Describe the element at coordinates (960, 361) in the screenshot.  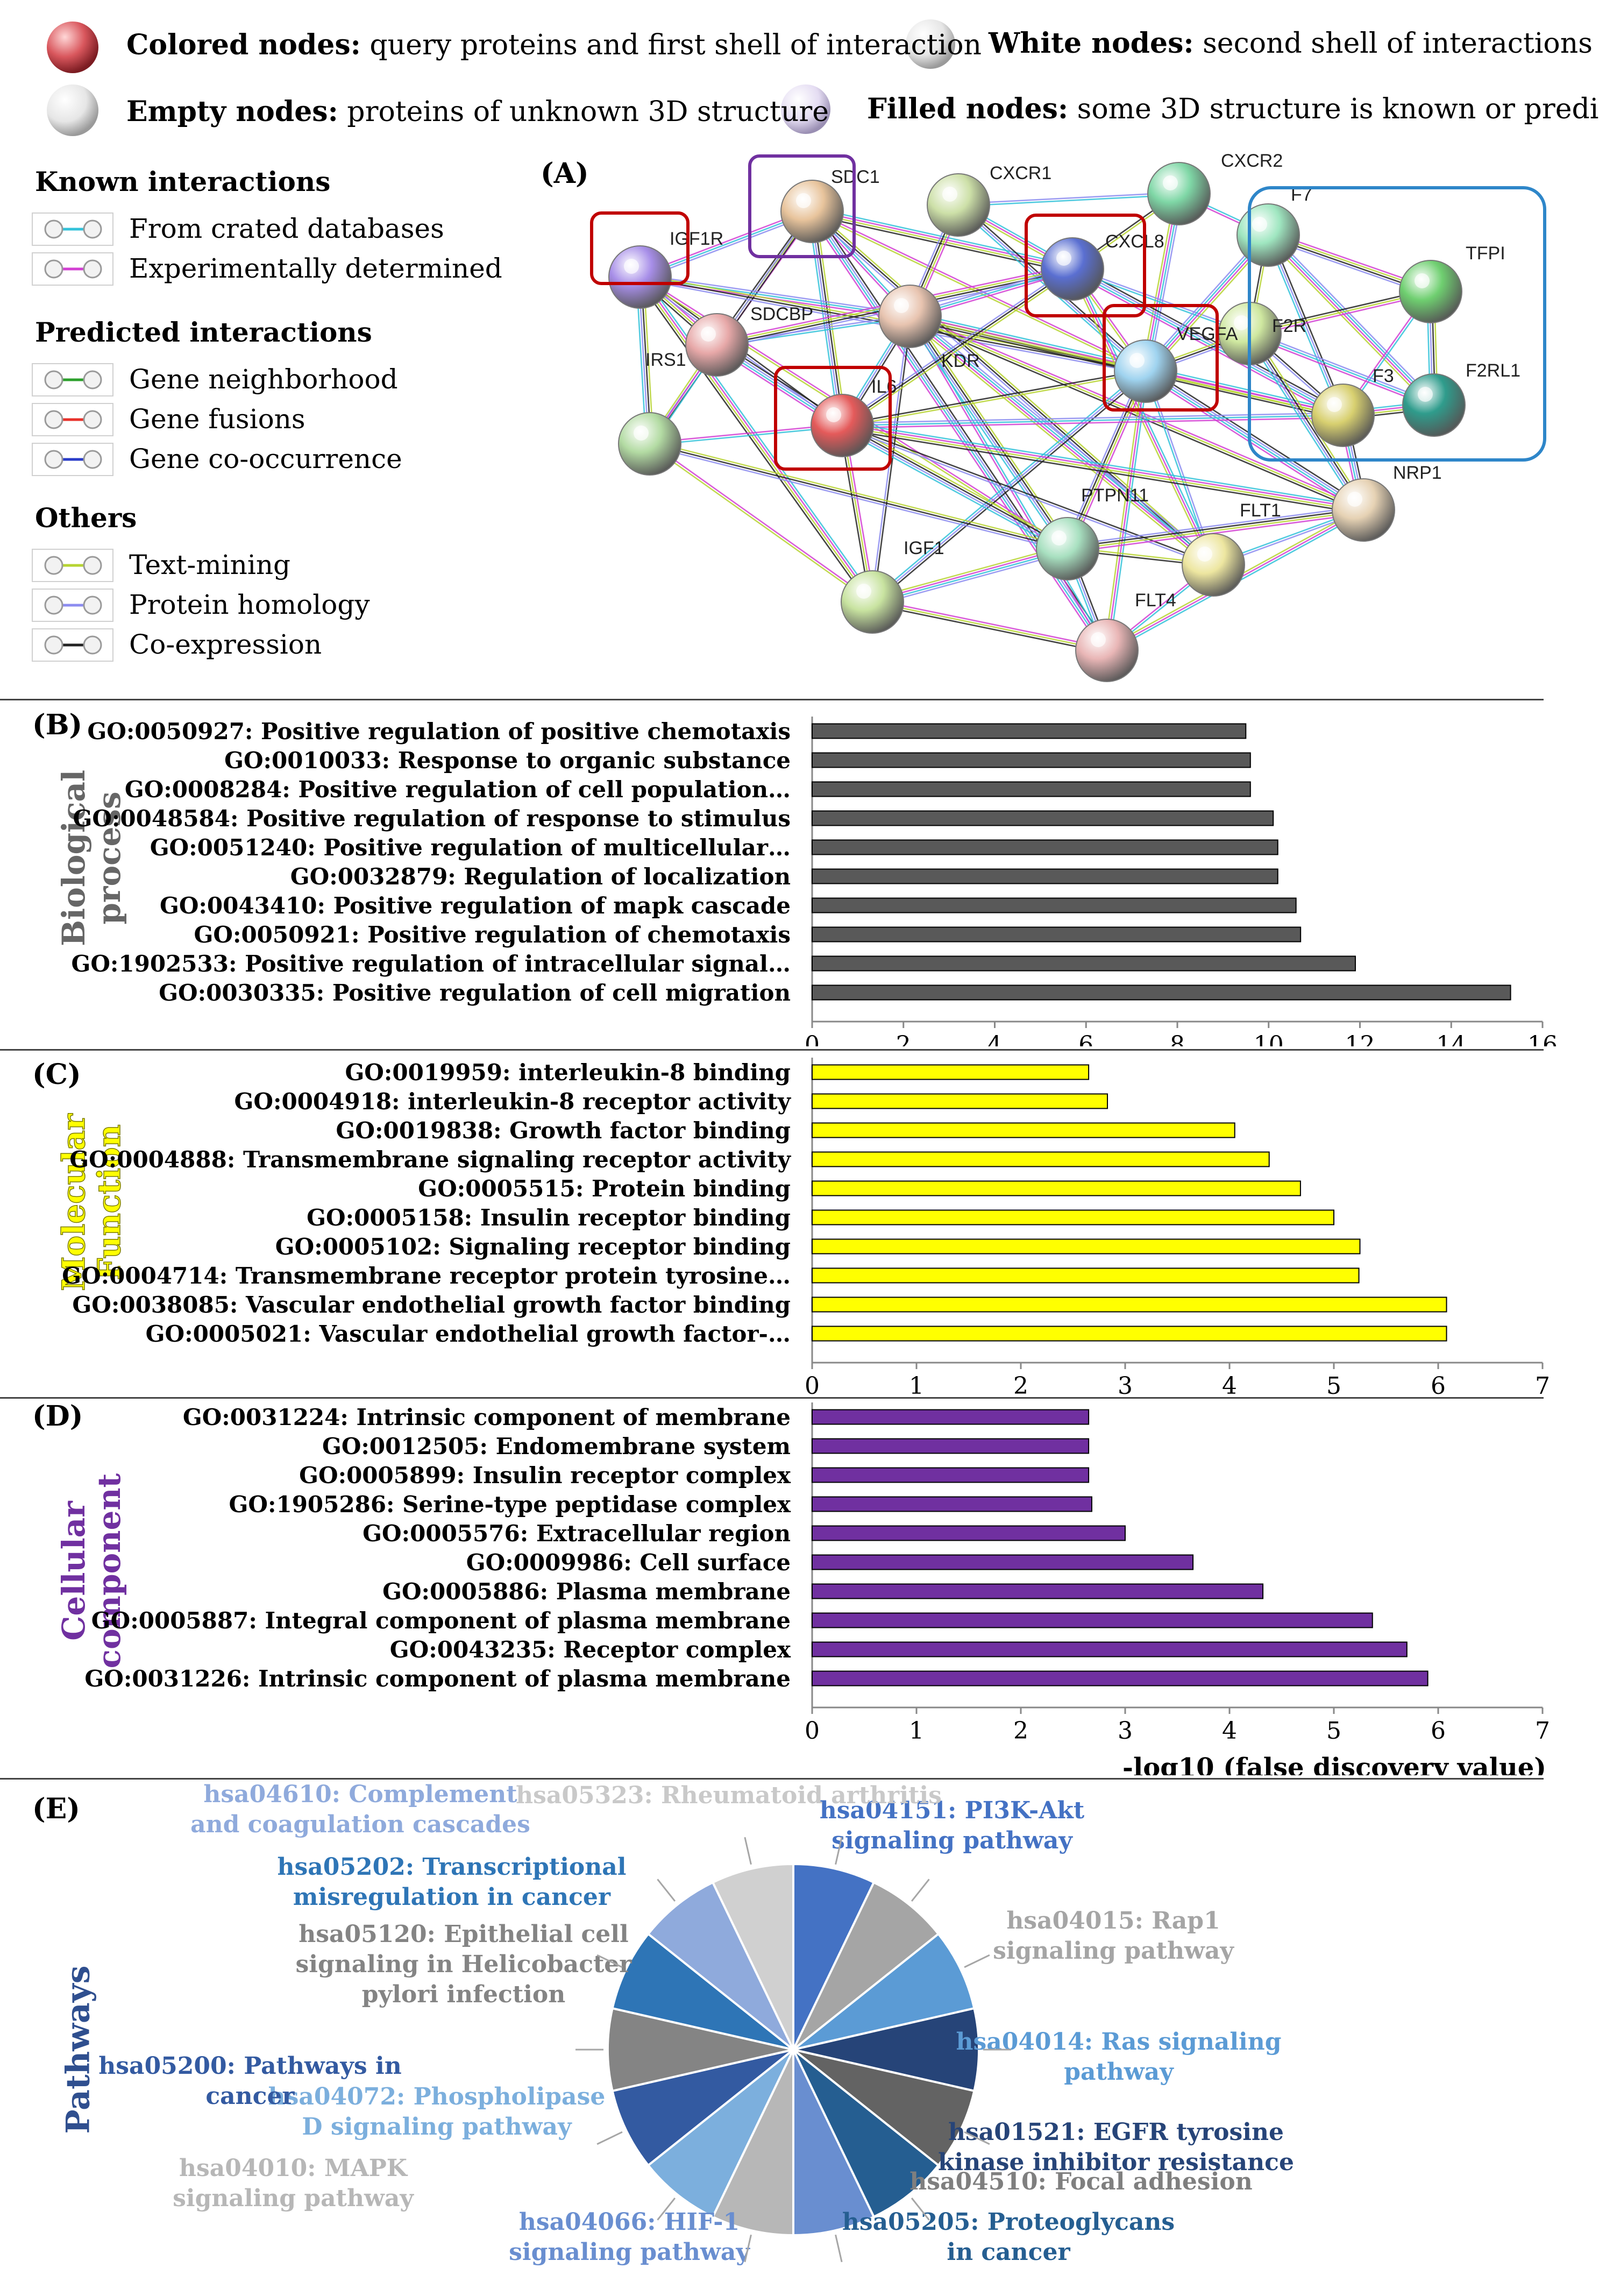
I see `node-label-kdr: KDR` at that location.